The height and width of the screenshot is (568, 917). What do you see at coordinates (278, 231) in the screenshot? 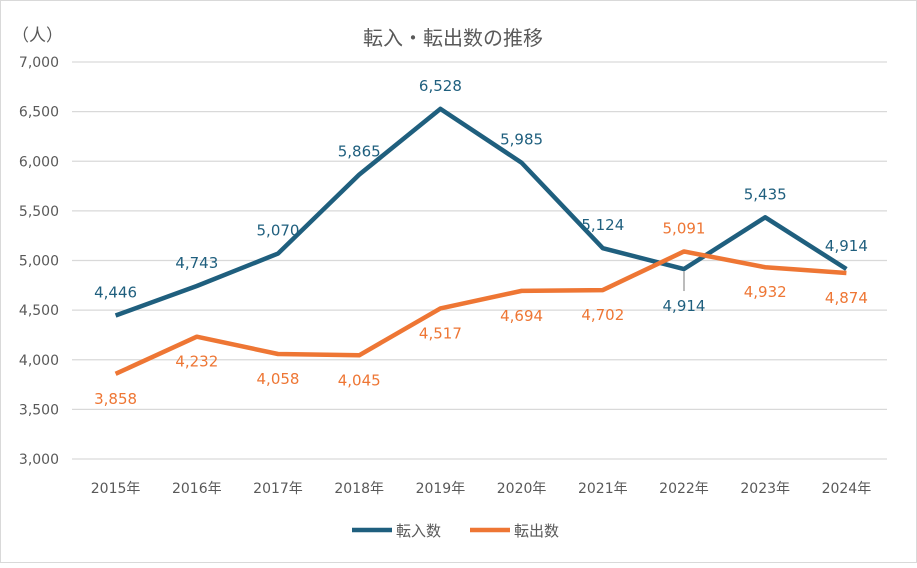
I see `data-label: 5,070` at bounding box center [278, 231].